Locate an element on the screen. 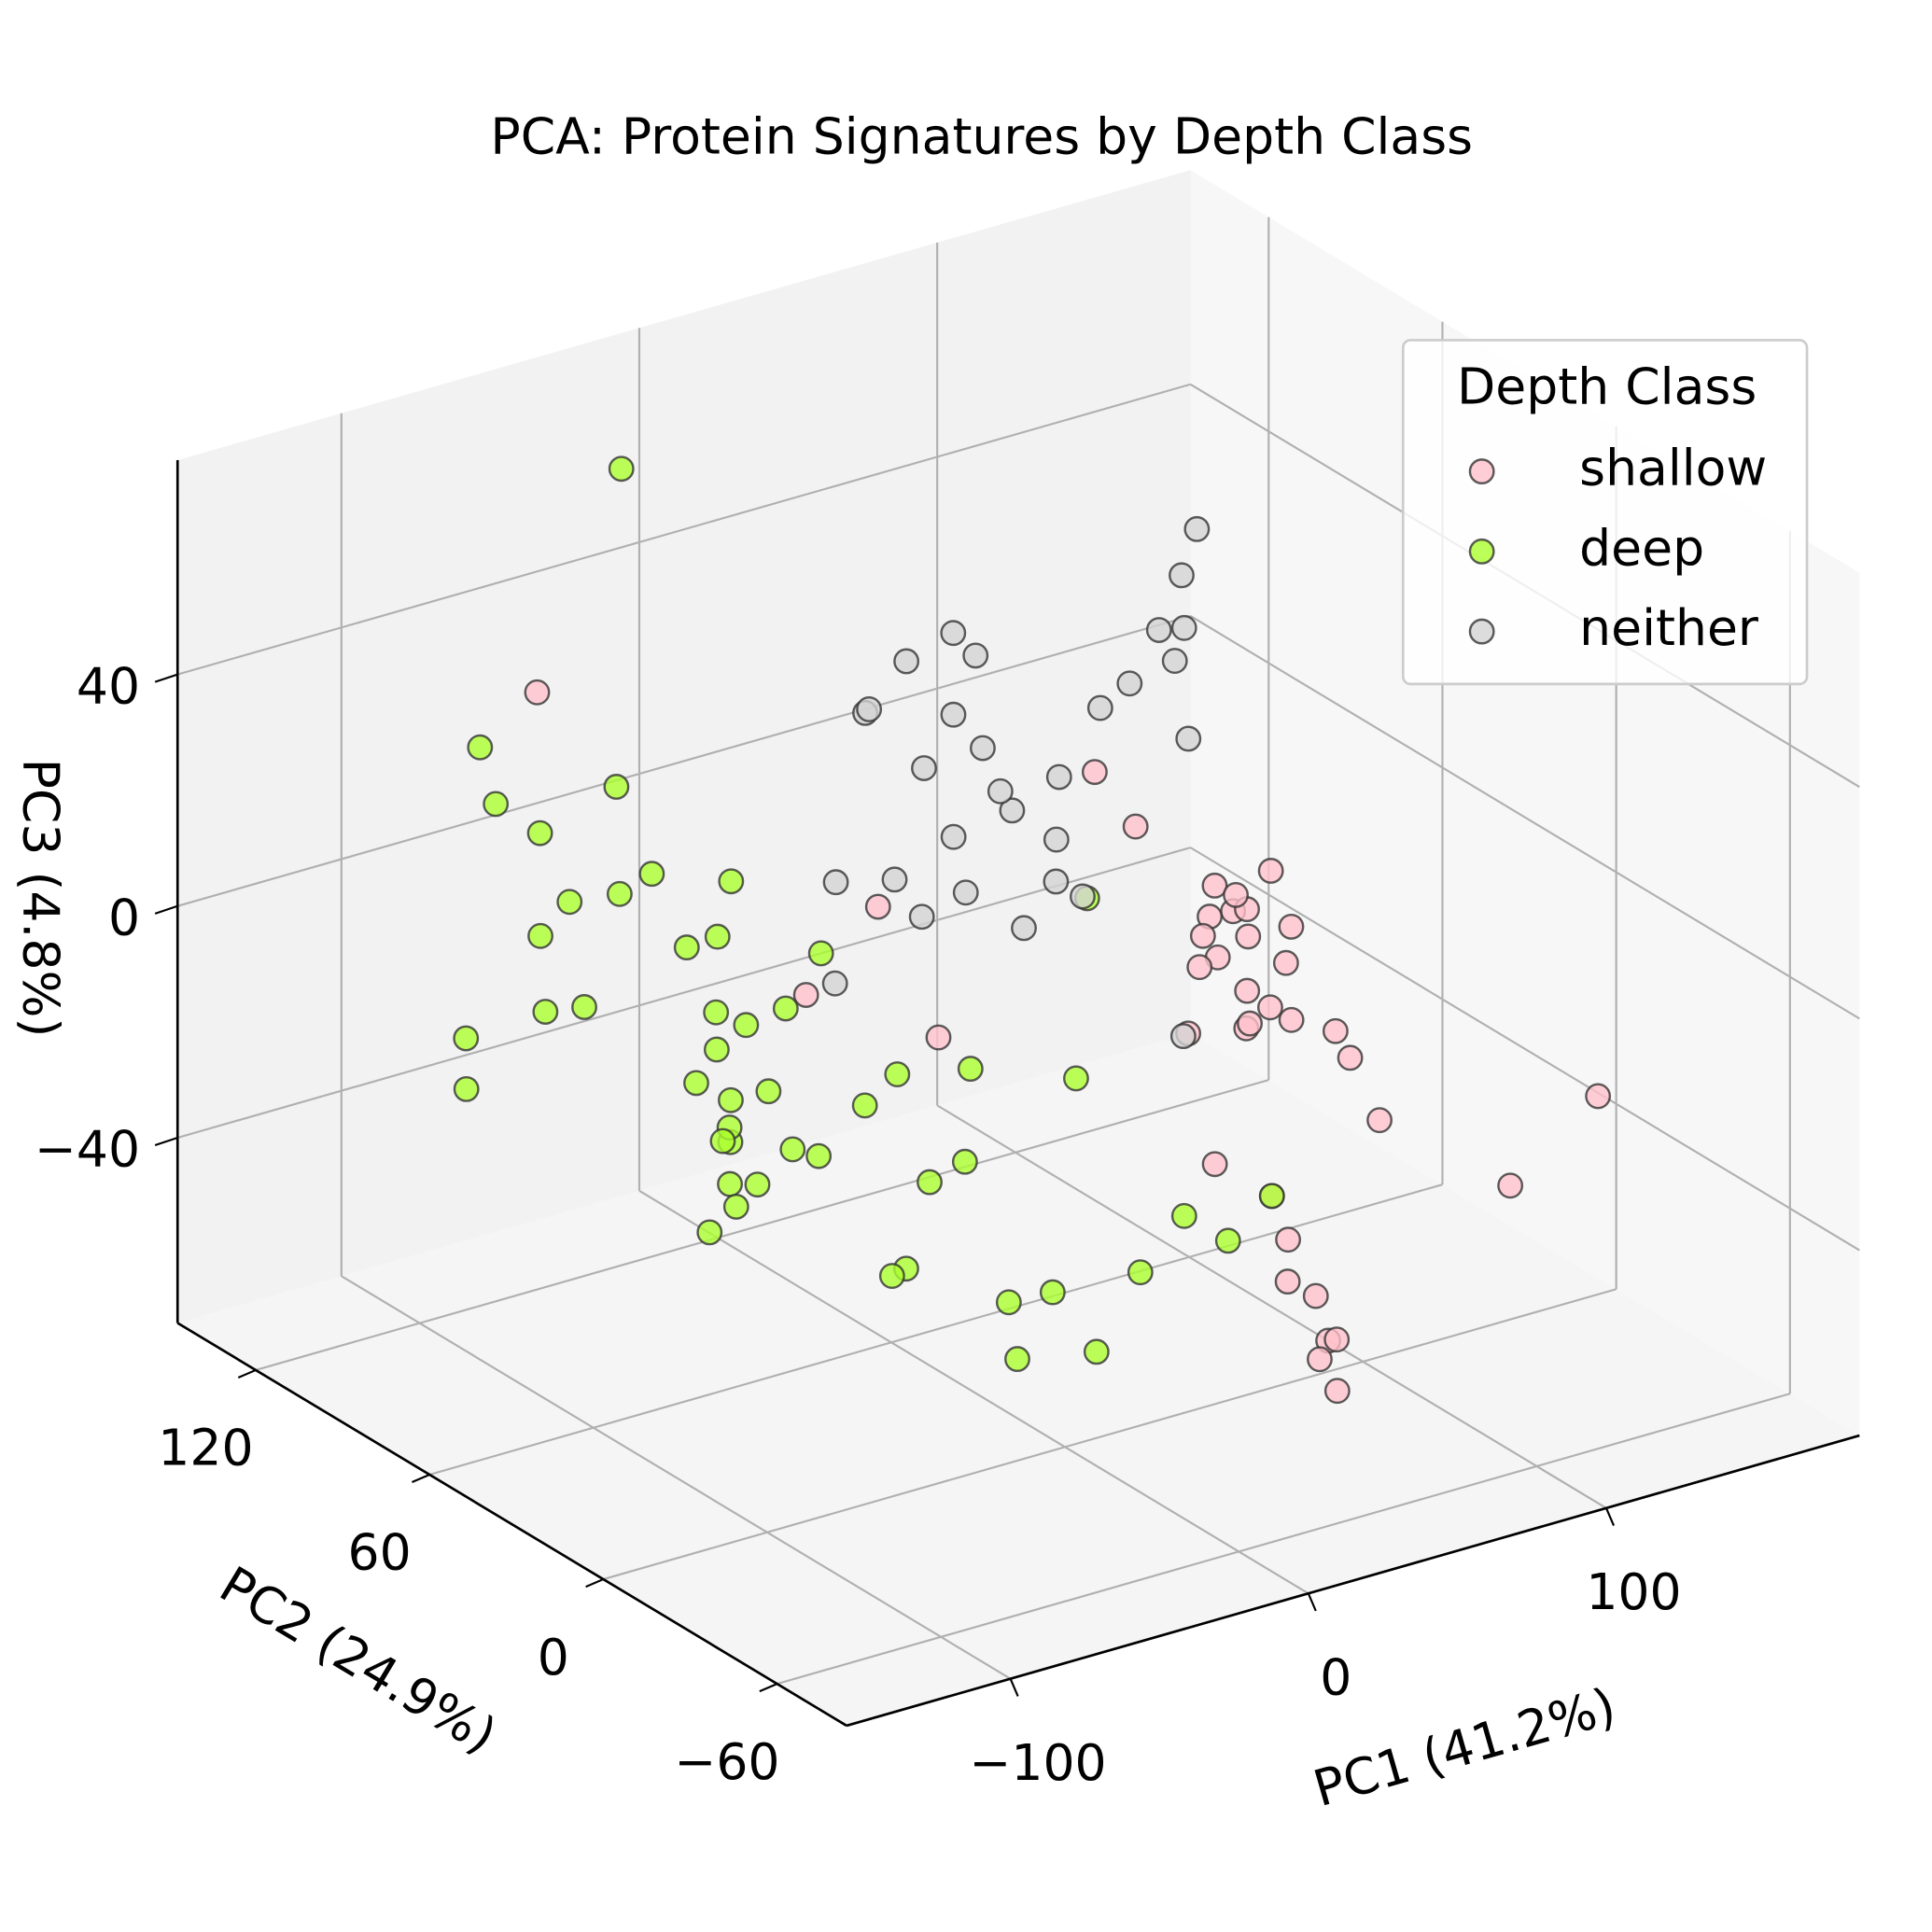 The image size is (1932, 1932). x-tick-label: 0 is located at coordinates (1335, 1677).